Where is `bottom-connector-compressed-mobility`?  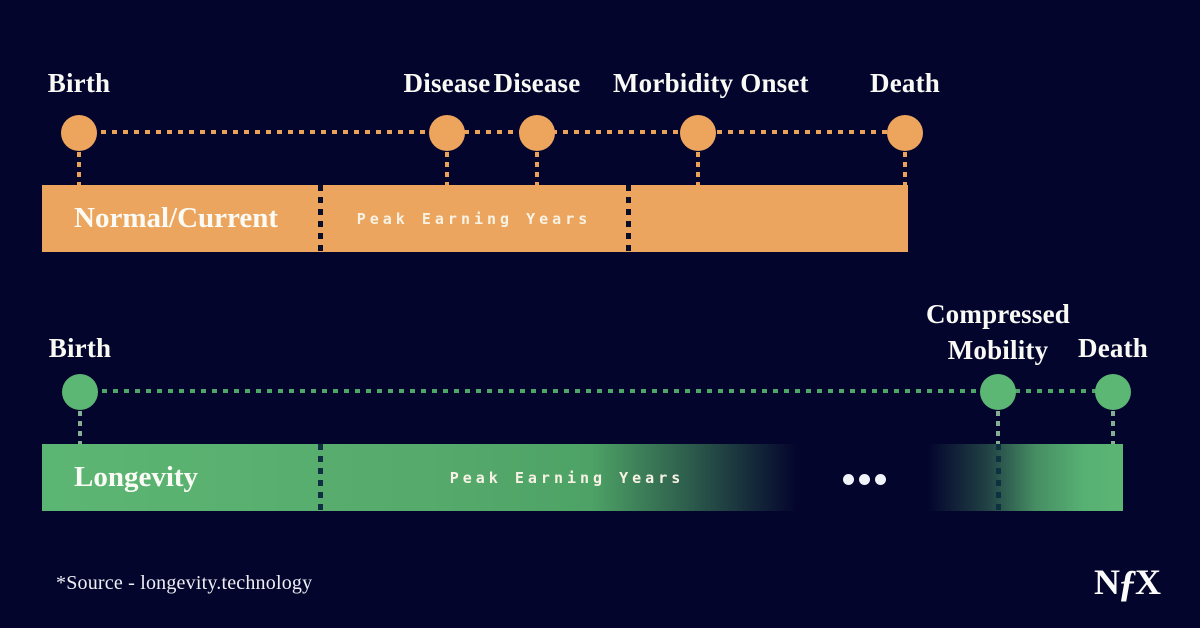 bottom-connector-compressed-mobility is located at coordinates (998, 427).